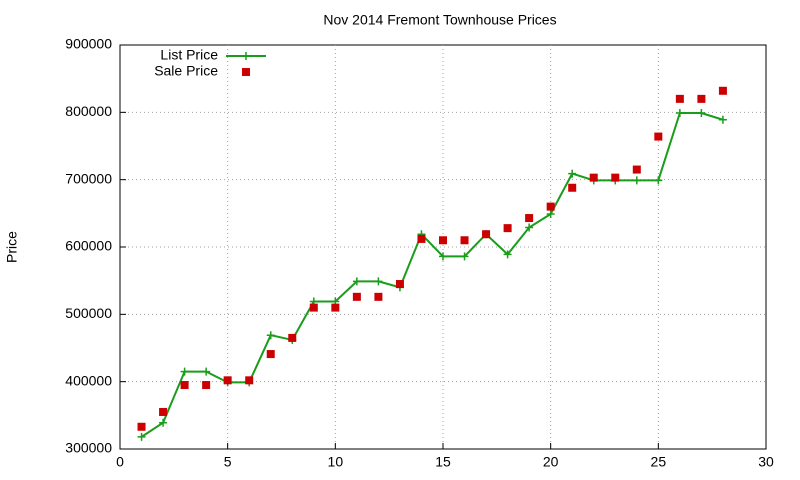 Image resolution: width=800 pixels, height=480 pixels. Describe the element at coordinates (88, 313) in the screenshot. I see `y-tick-label: 500000` at that location.